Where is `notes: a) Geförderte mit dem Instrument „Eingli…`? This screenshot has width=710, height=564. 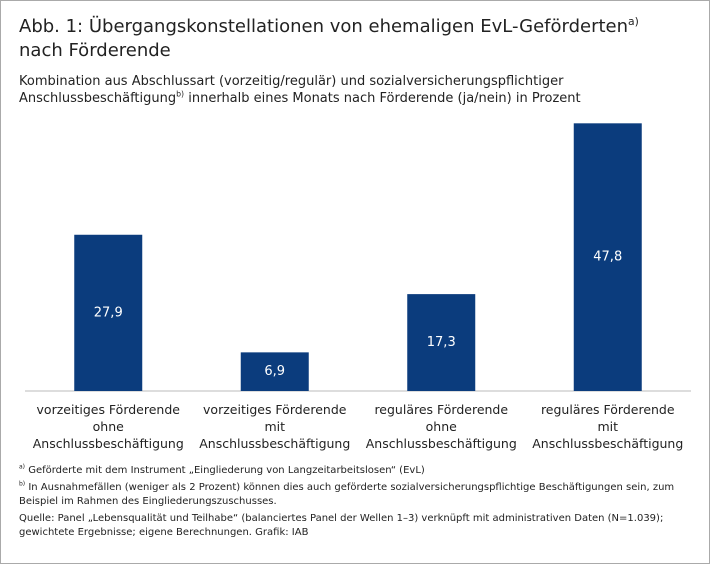 notes: a) Geförderte mit dem Instrument „Eingli… is located at coordinates (356, 503).